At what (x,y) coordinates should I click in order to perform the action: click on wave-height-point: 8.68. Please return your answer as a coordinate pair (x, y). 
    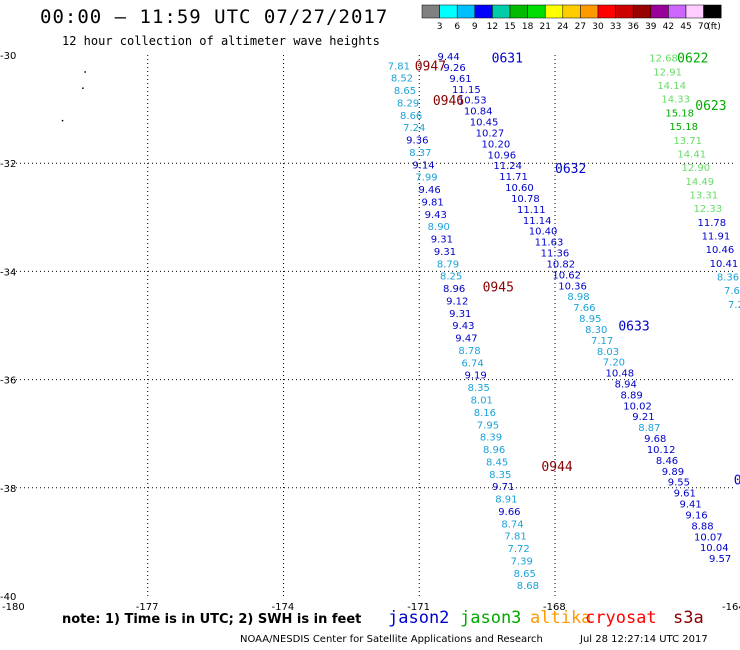
    Looking at the image, I should click on (528, 586).